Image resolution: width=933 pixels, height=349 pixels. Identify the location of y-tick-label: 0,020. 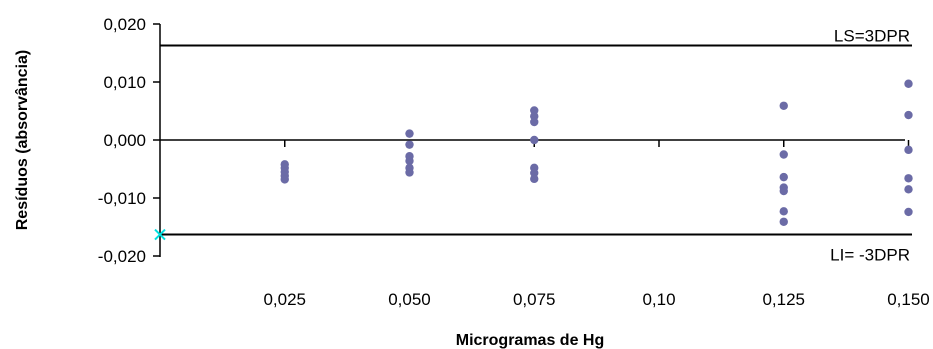
(124, 24).